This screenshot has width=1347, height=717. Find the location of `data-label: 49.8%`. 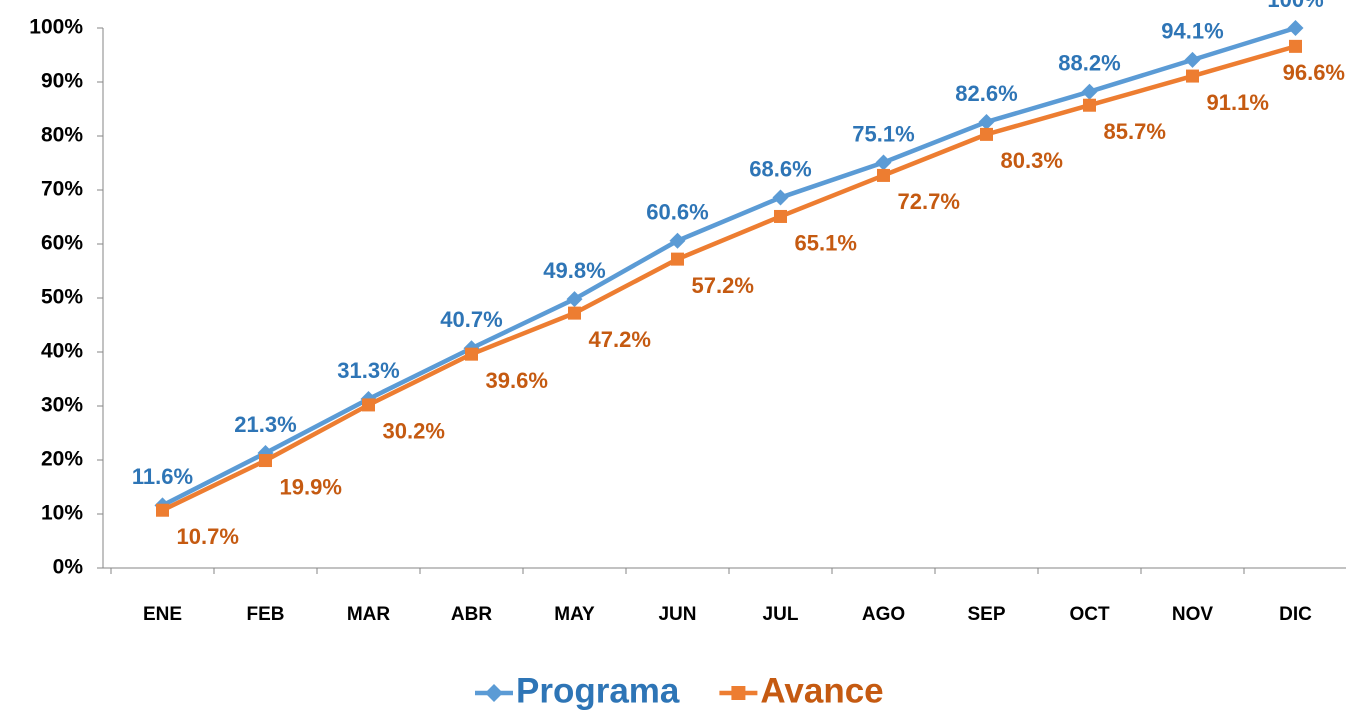

data-label: 49.8% is located at coordinates (574, 270).